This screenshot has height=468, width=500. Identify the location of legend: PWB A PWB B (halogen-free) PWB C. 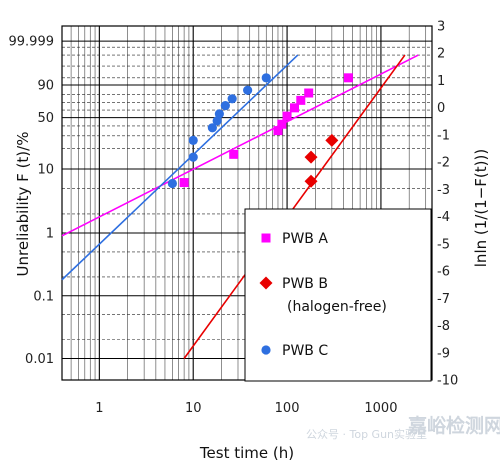
(338, 295).